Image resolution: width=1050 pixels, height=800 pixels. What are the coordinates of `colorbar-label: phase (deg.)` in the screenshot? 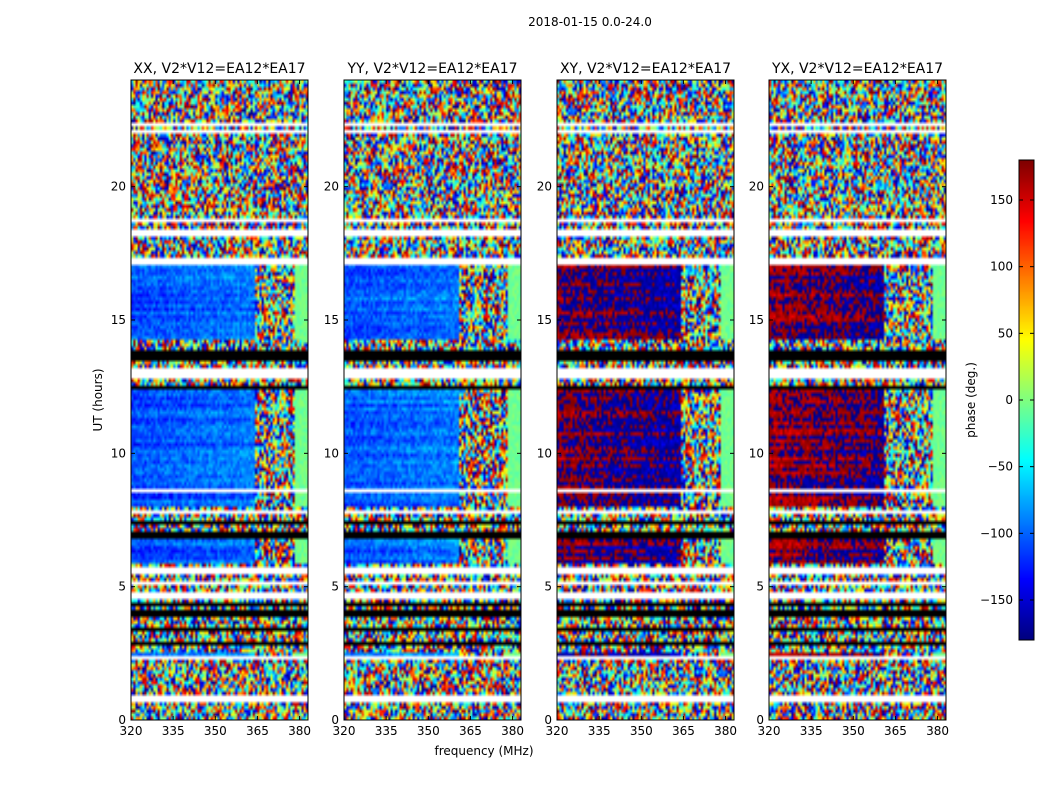 It's located at (971, 400).